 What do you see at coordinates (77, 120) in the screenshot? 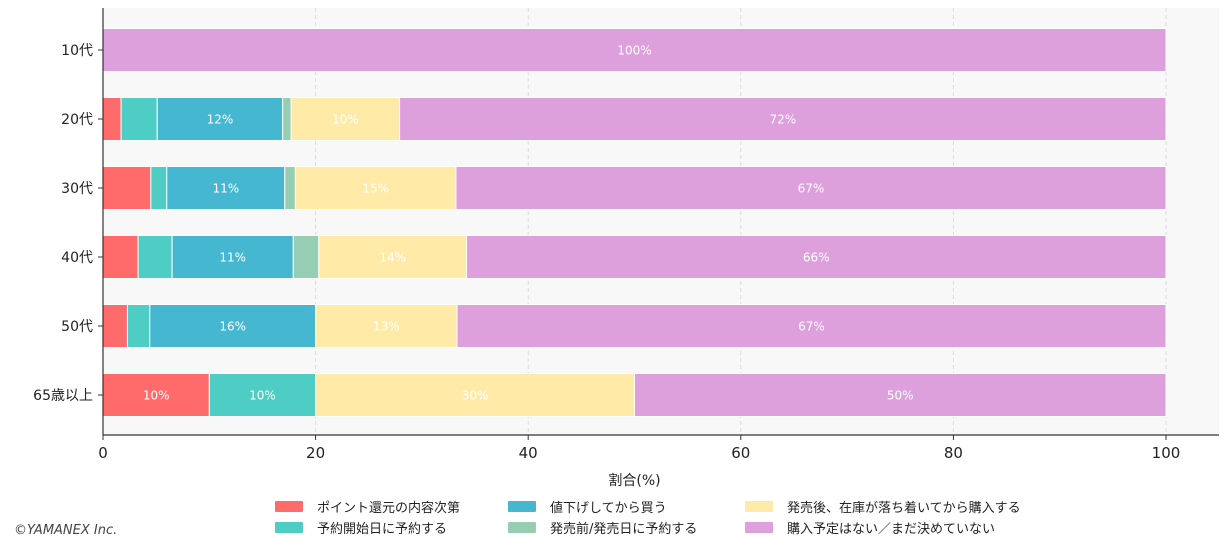
I see `category-label: 20代` at bounding box center [77, 120].